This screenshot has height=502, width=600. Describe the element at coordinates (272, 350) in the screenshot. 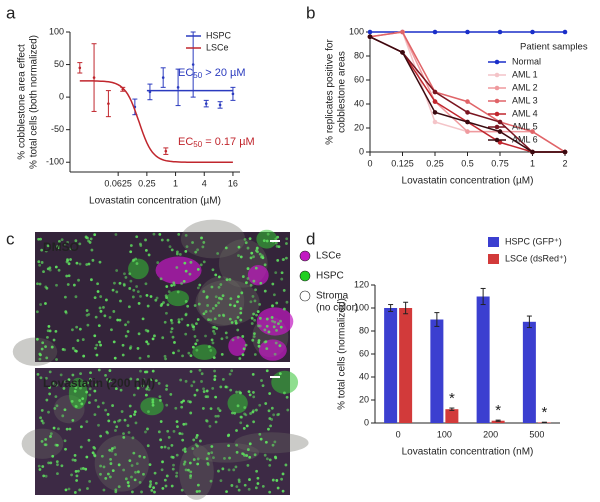

I see `lsce-cluster` at that location.